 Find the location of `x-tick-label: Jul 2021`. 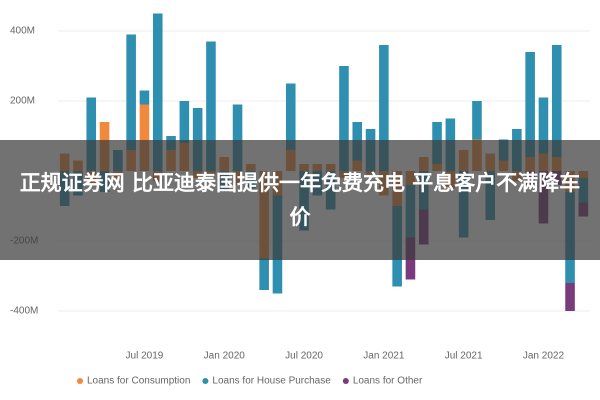

x-tick-label: Jul 2021 is located at coordinates (464, 356).